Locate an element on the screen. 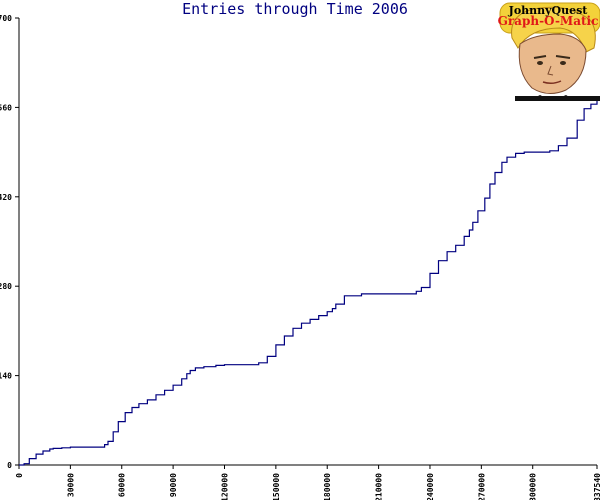  x-tick-label: 30000 is located at coordinates (70, 485).